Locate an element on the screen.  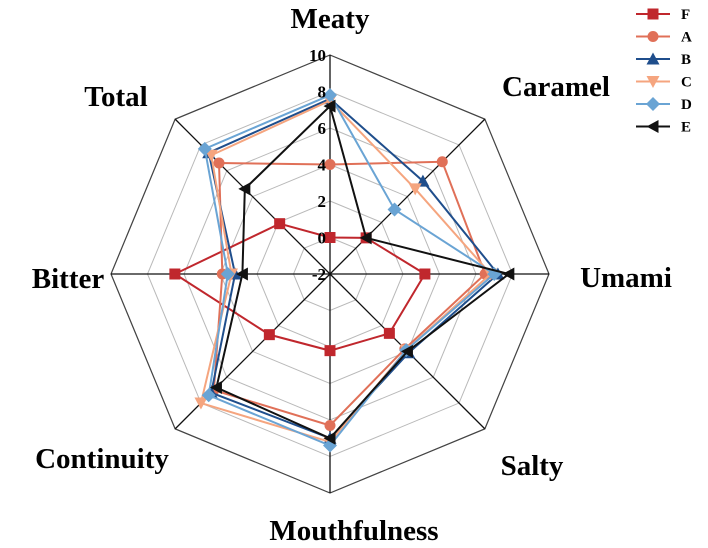
legend-item-A: A is located at coordinates (664, 38).